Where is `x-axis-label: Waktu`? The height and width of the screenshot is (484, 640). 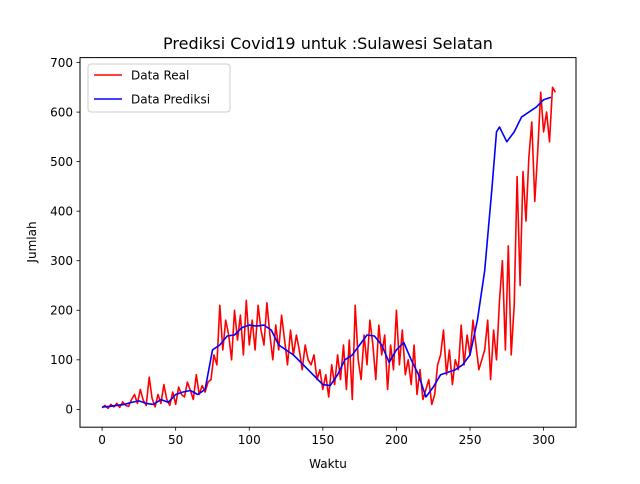
x-axis-label: Waktu is located at coordinates (328, 464).